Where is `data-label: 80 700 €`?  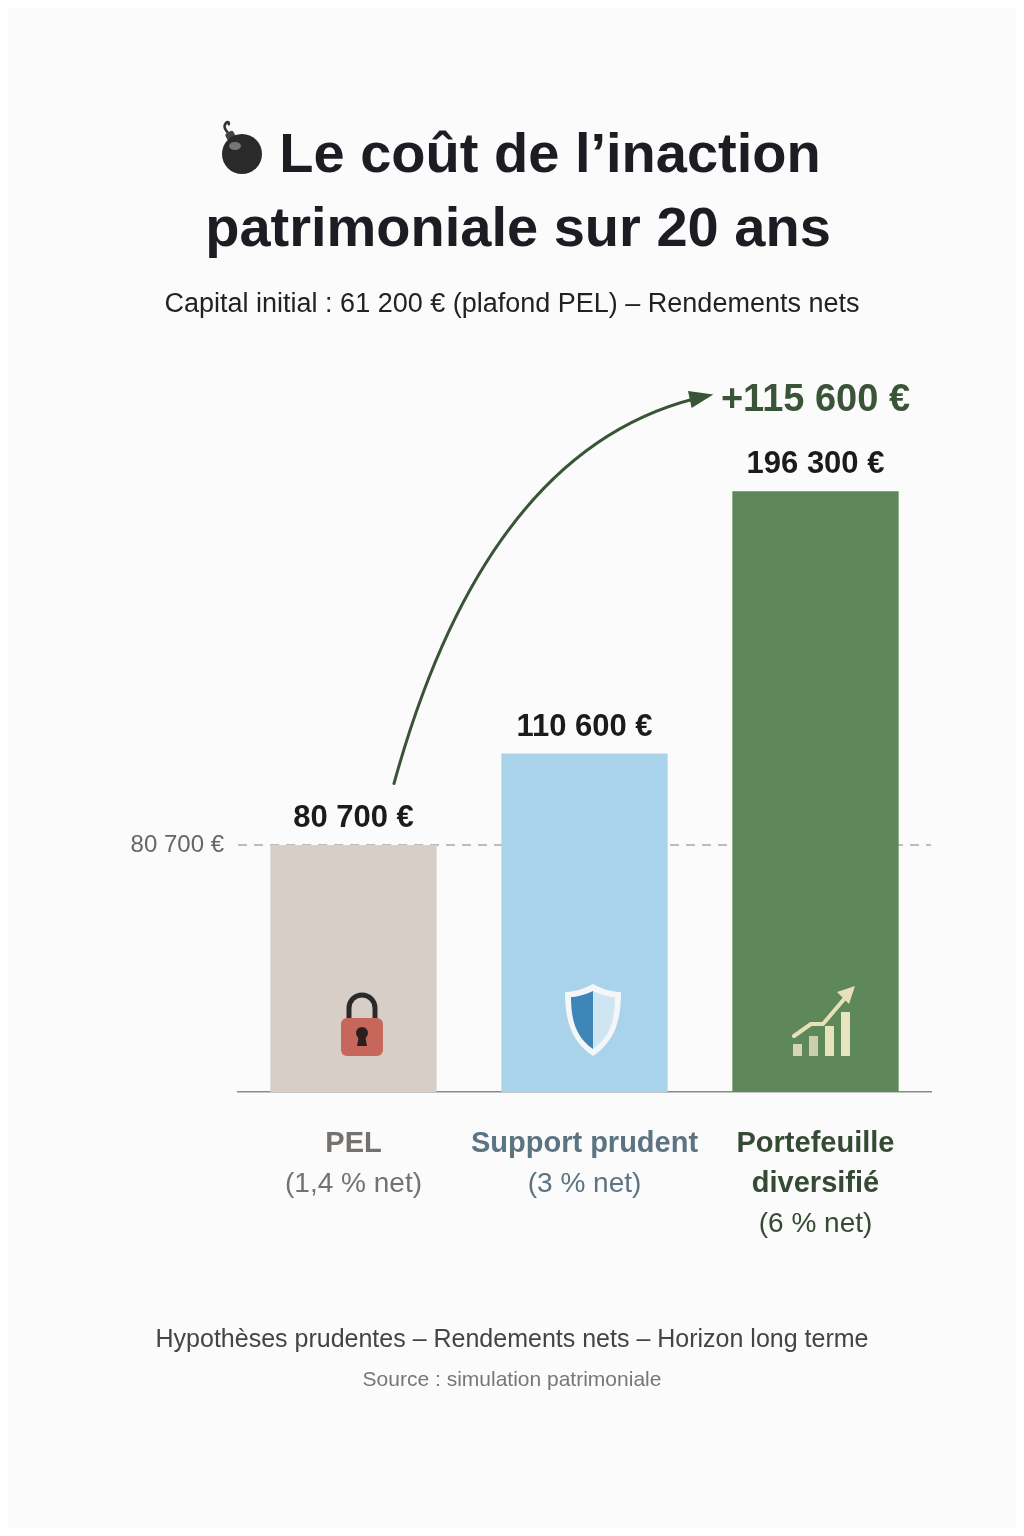
data-label: 80 700 € is located at coordinates (353, 817).